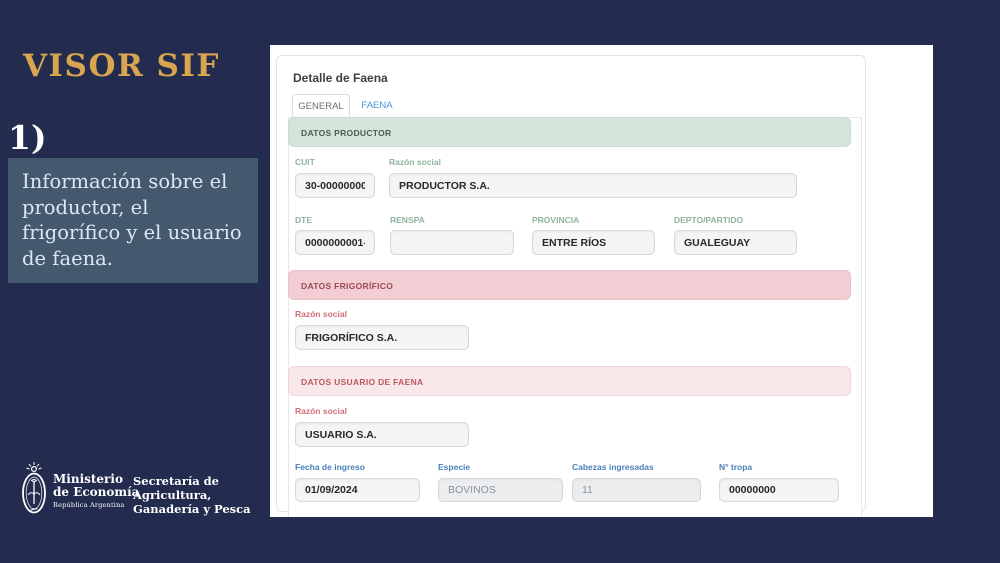 This screenshot has width=1000, height=563. I want to click on fecha-ingreso-label: Fecha de ingreso, so click(330, 467).